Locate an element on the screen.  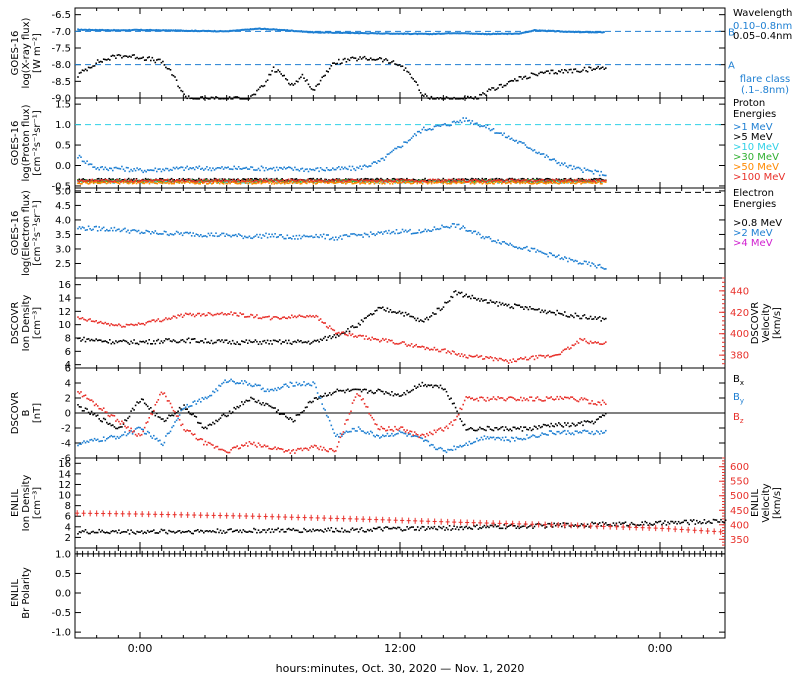
legend-title: Energies is located at coordinates (754, 114).